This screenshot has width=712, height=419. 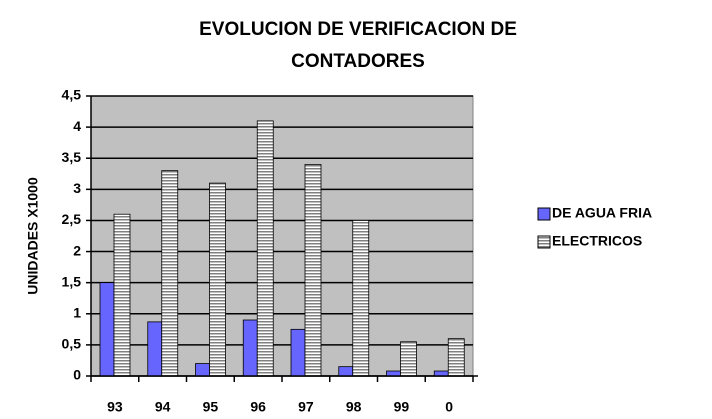 What do you see at coordinates (597, 241) in the screenshot?
I see `legend-label: ELECTRICOS` at bounding box center [597, 241].